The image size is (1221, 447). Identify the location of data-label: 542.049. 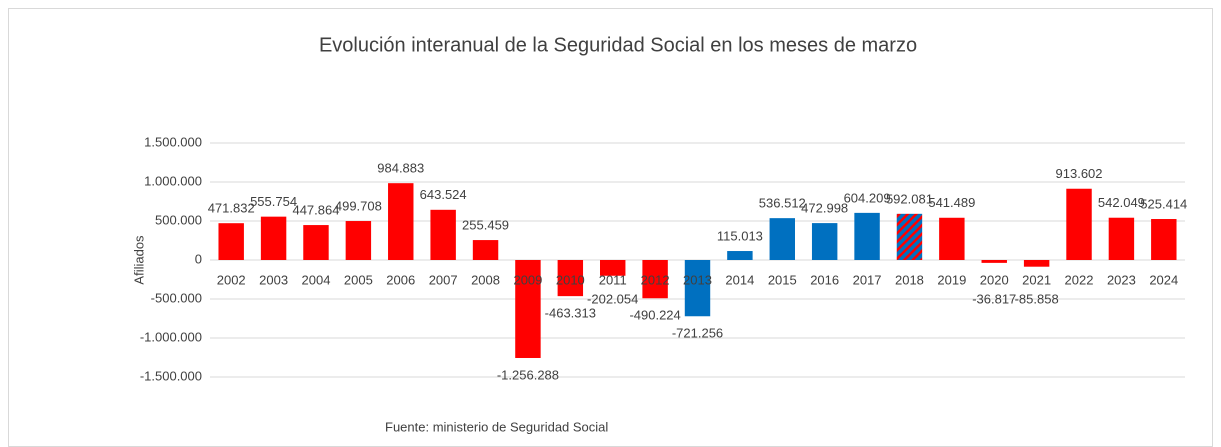
(1121, 202).